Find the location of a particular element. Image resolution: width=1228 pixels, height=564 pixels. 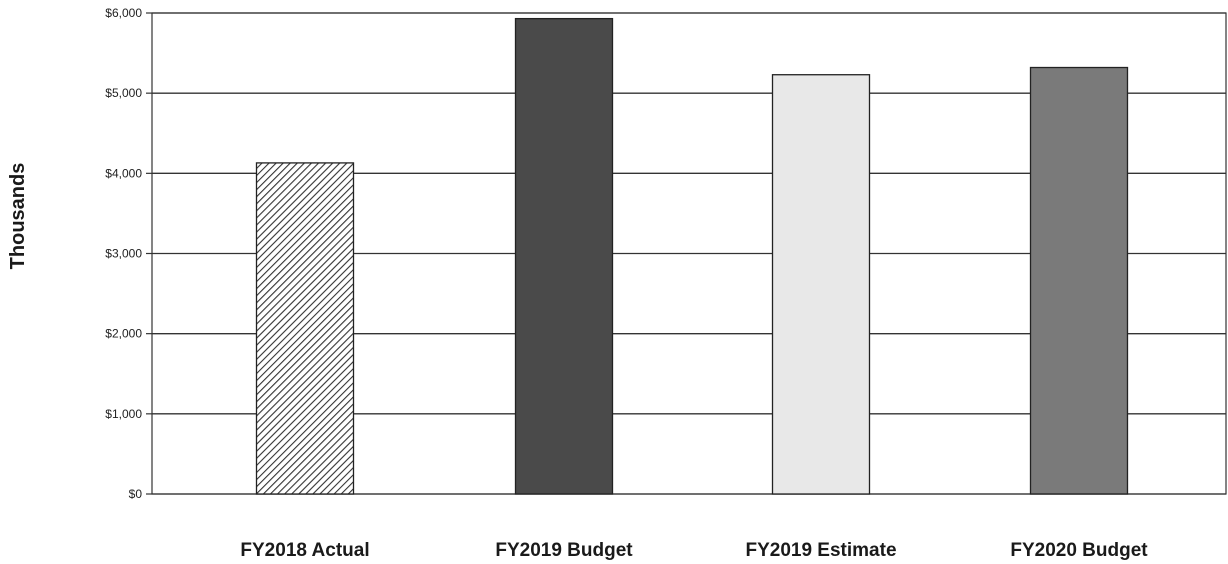

y-tick-label: $3,000 is located at coordinates (123, 254).